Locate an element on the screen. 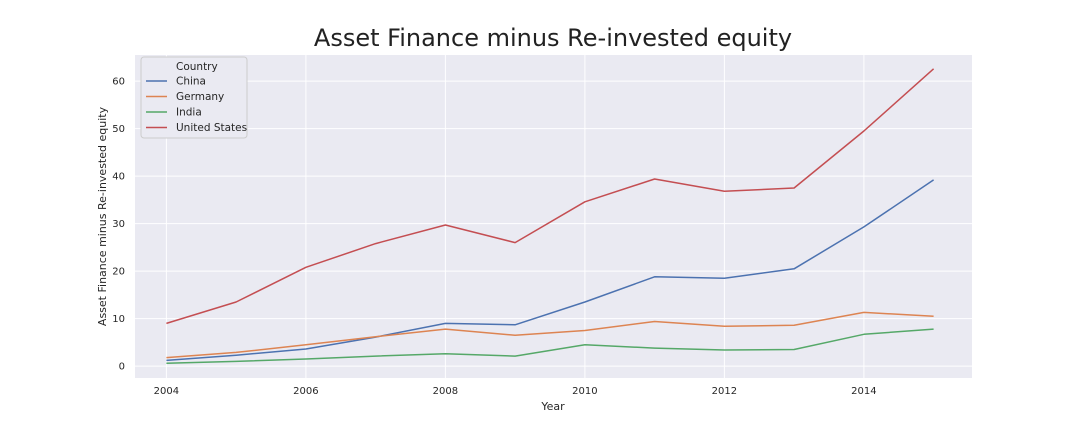 The height and width of the screenshot is (432, 1080). legend-label-china: China is located at coordinates (191, 82).